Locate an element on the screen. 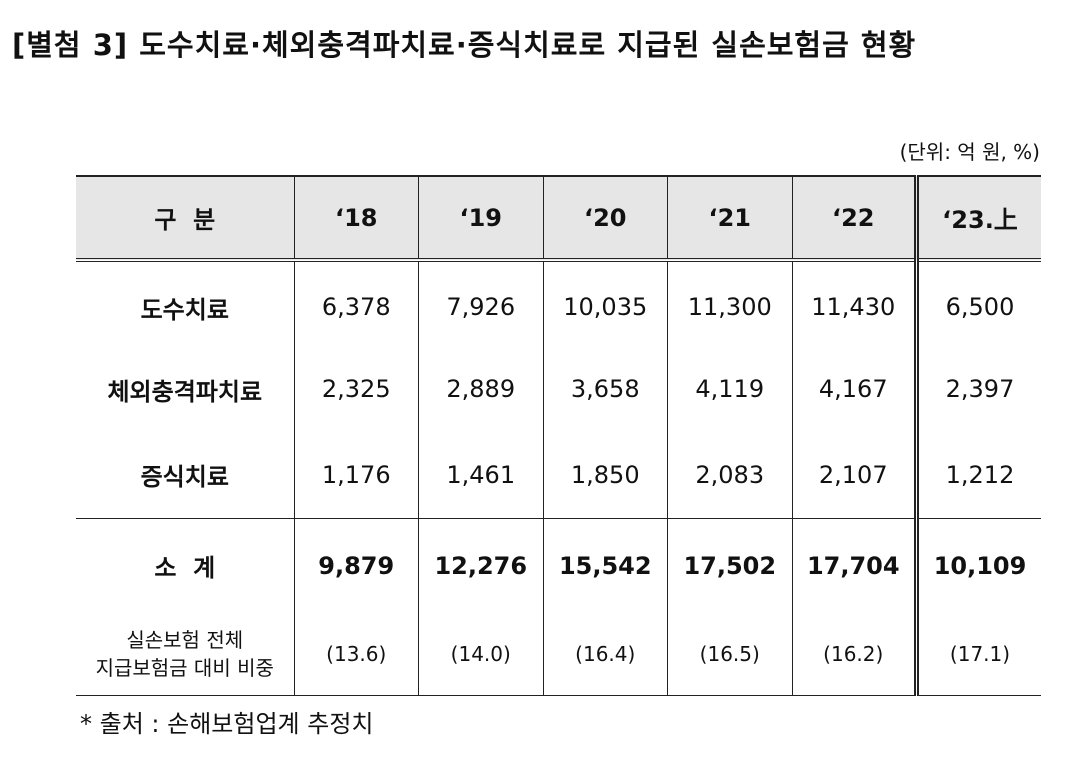 The image size is (1066, 762). table-cell: 10,035 is located at coordinates (605, 303).